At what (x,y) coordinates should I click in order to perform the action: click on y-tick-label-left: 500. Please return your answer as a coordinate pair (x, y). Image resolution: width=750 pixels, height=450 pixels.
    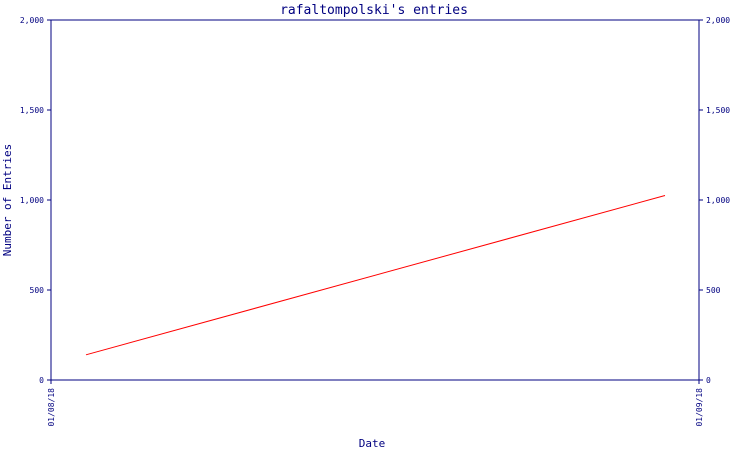
    Looking at the image, I should click on (37, 290).